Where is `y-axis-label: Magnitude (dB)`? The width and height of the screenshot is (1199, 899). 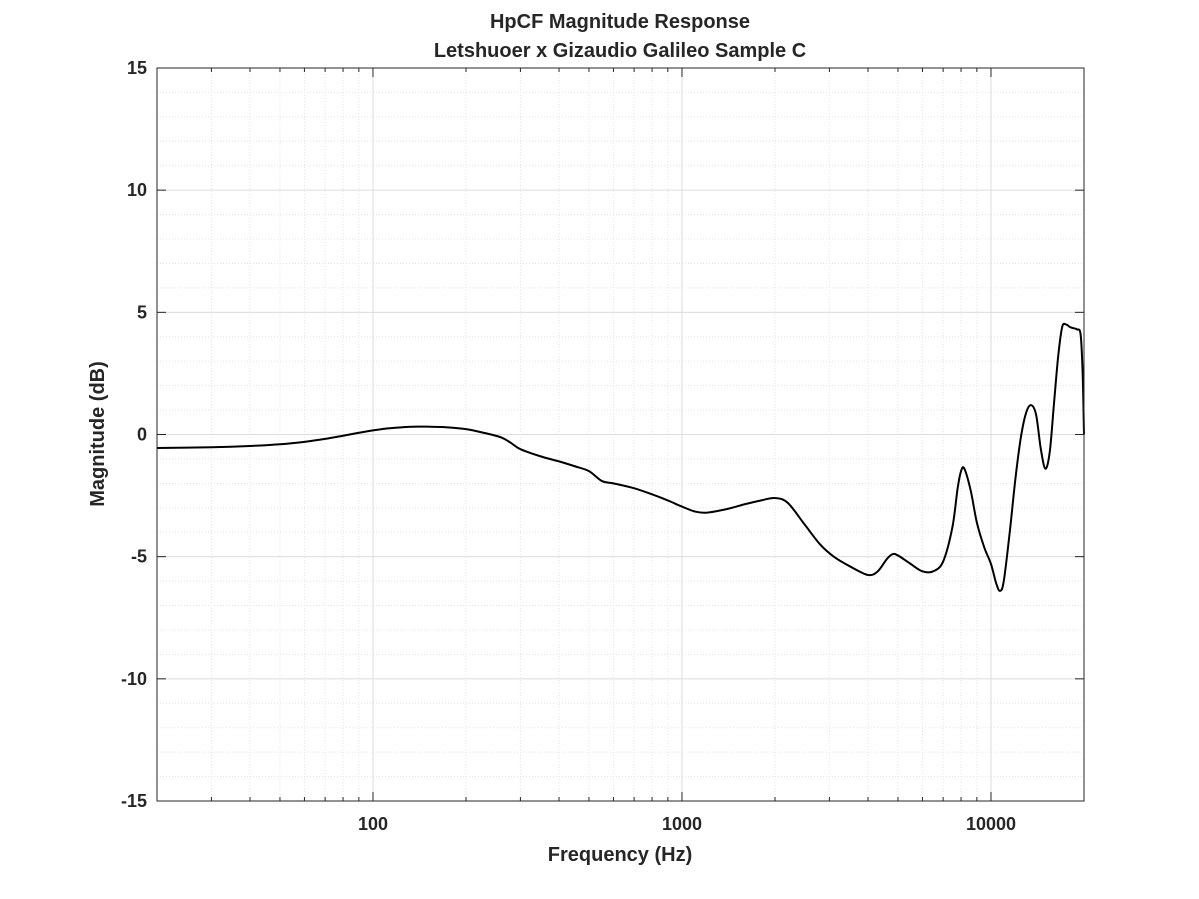
y-axis-label: Magnitude (dB) is located at coordinates (98, 434).